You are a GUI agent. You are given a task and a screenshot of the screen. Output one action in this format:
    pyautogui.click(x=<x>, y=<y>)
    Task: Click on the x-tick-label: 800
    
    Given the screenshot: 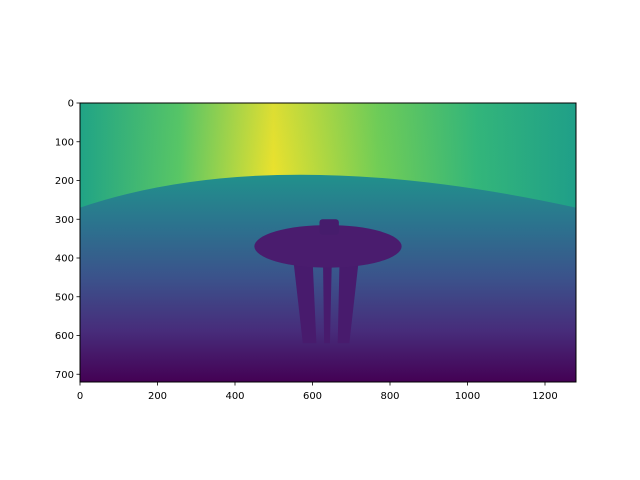 What is the action you would take?
    pyautogui.click(x=389, y=396)
    